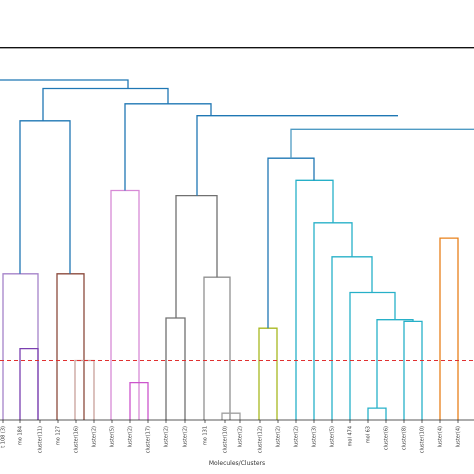 The width and height of the screenshot is (474, 474). Describe the element at coordinates (297, 436) in the screenshot. I see `x-tick-label-17: luster(2)` at that location.